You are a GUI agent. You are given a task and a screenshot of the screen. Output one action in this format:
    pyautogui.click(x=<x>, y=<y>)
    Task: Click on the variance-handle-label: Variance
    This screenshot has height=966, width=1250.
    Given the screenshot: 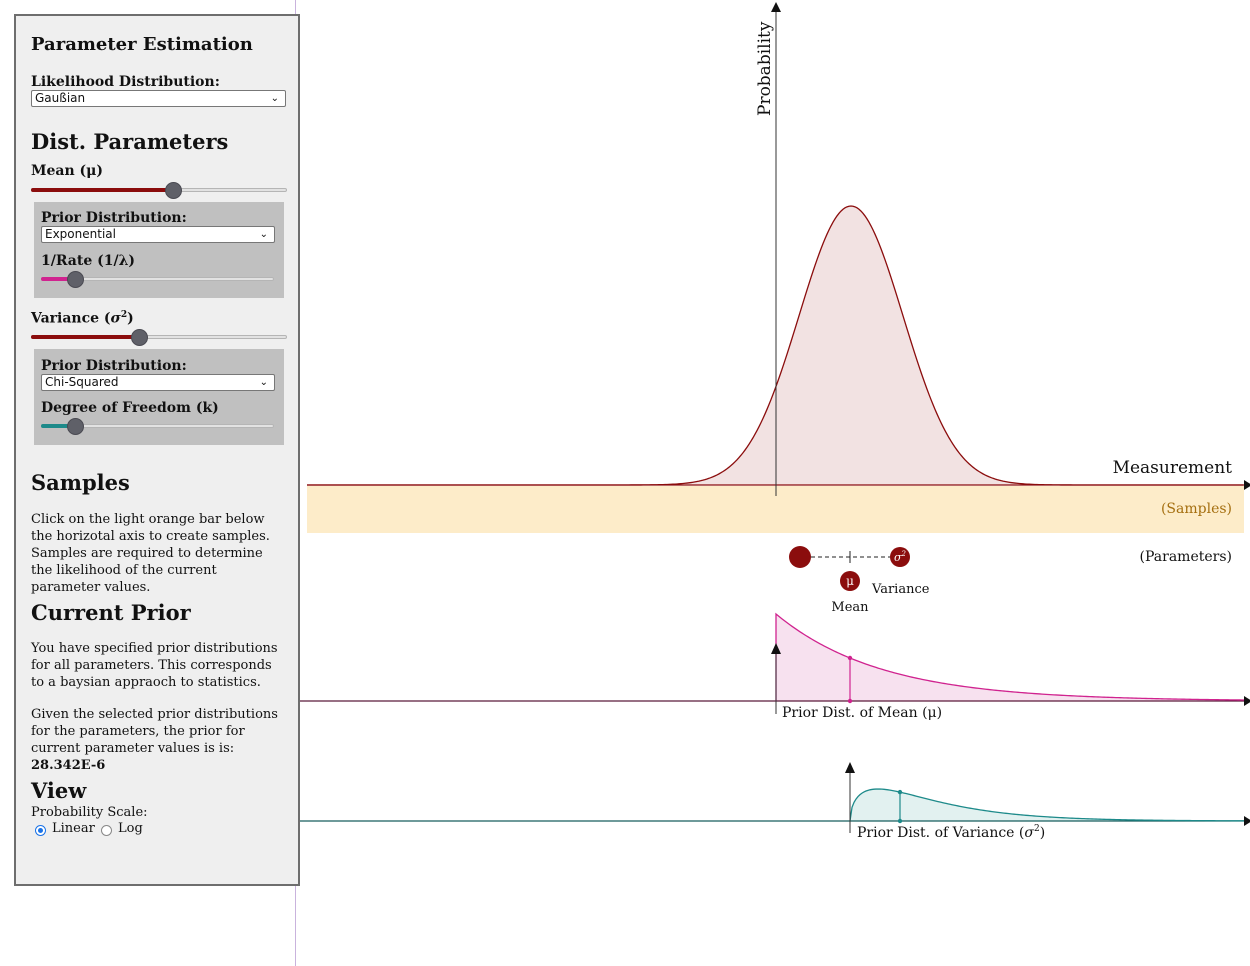 What is the action you would take?
    pyautogui.click(x=900, y=589)
    